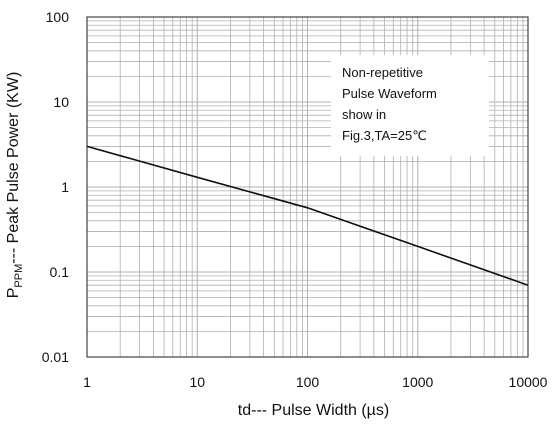  I want to click on x-tick-labels: 1 10 100 1000 10000, so click(315, 382).